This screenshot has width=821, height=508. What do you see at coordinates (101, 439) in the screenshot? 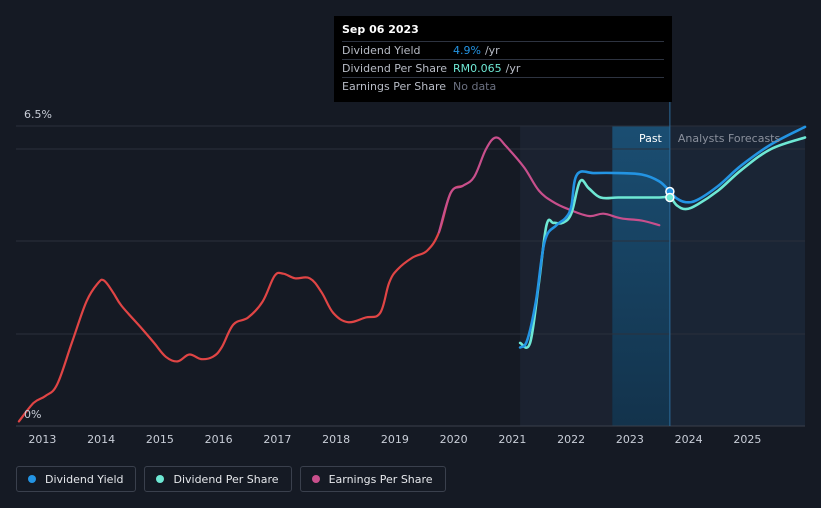
I see `x-tick-label: 2014` at bounding box center [101, 439].